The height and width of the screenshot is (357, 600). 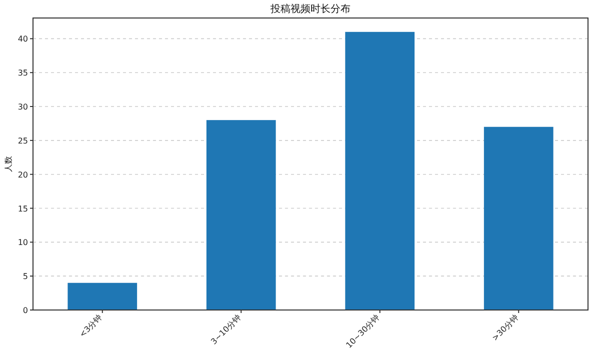 What do you see at coordinates (23, 141) in the screenshot?
I see `y-tick-label: 25` at bounding box center [23, 141].